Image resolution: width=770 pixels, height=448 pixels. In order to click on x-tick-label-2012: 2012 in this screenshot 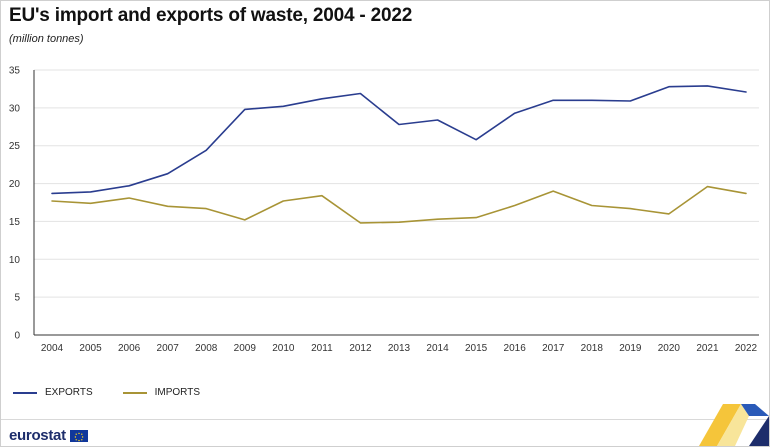, I will do `click(360, 348)`.